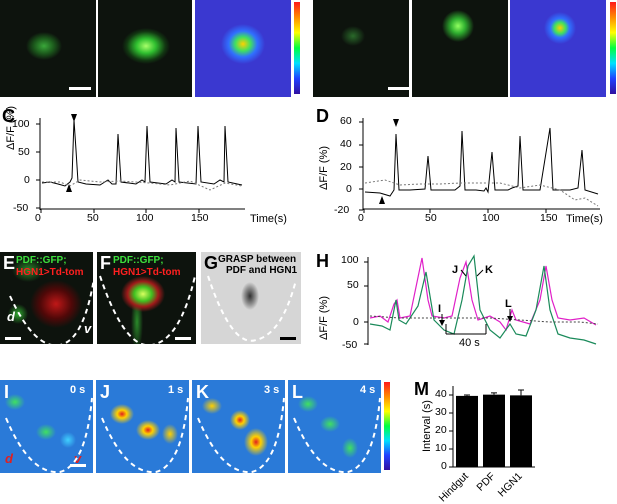 The width and height of the screenshot is (617, 504). What do you see at coordinates (7, 392) in the screenshot?
I see `frame-letter-i: I` at bounding box center [7, 392].